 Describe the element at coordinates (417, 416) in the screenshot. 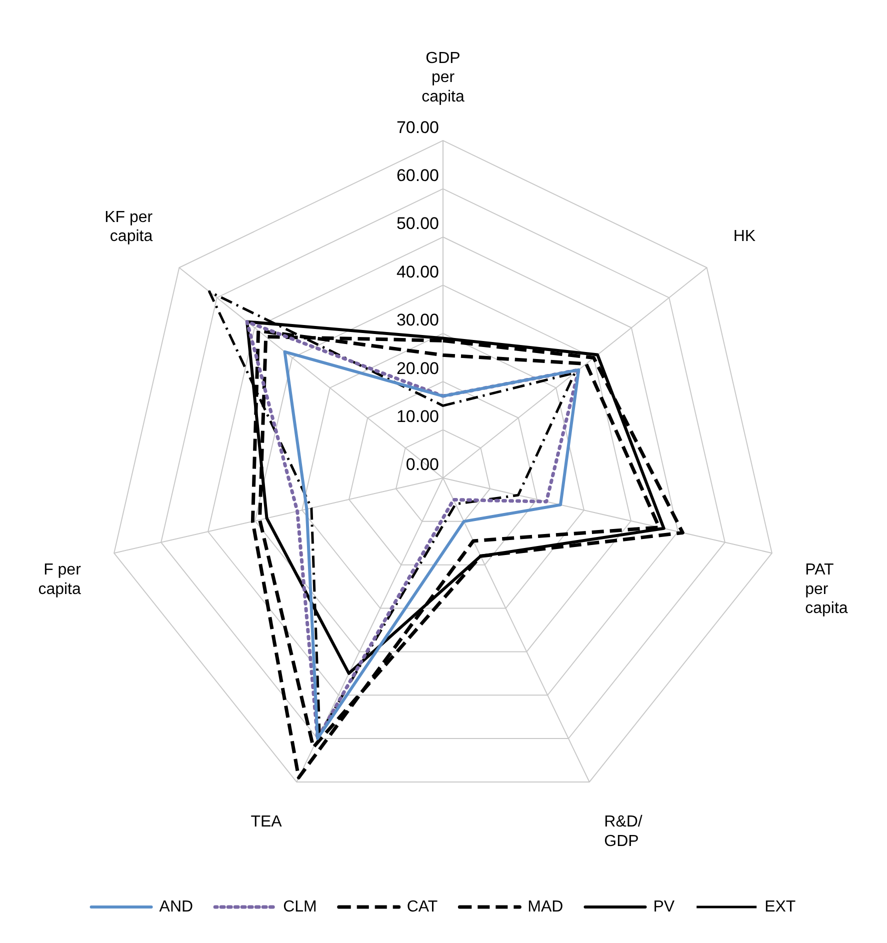

I see `y-tick-label: 10.00` at that location.